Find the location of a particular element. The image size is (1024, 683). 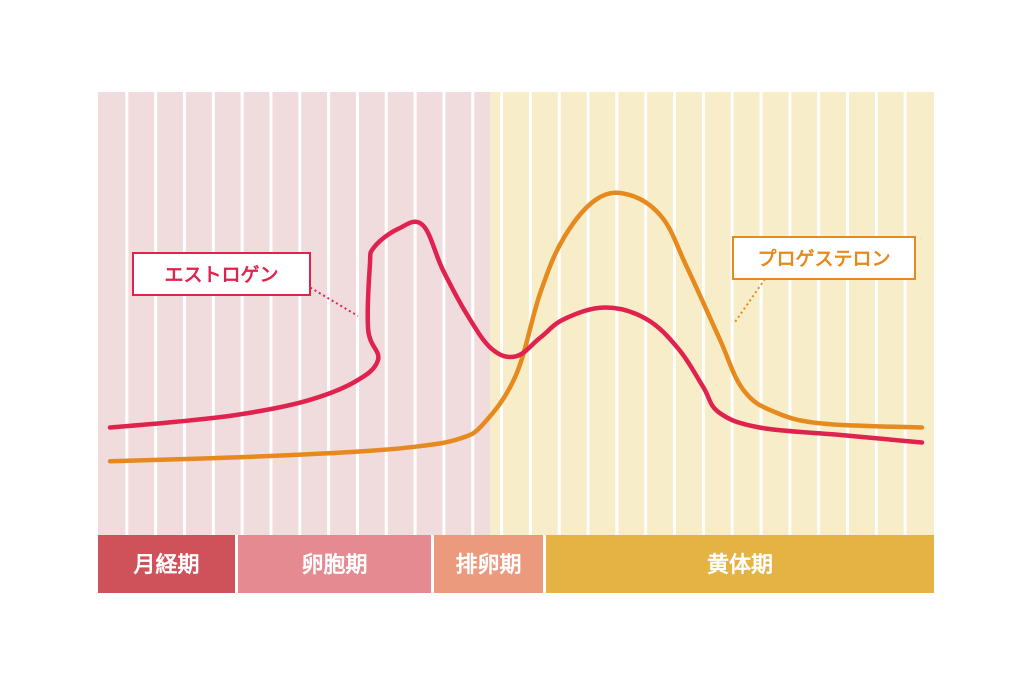

series-callouts: エストロゲン プロゲステロン is located at coordinates (524, 279).